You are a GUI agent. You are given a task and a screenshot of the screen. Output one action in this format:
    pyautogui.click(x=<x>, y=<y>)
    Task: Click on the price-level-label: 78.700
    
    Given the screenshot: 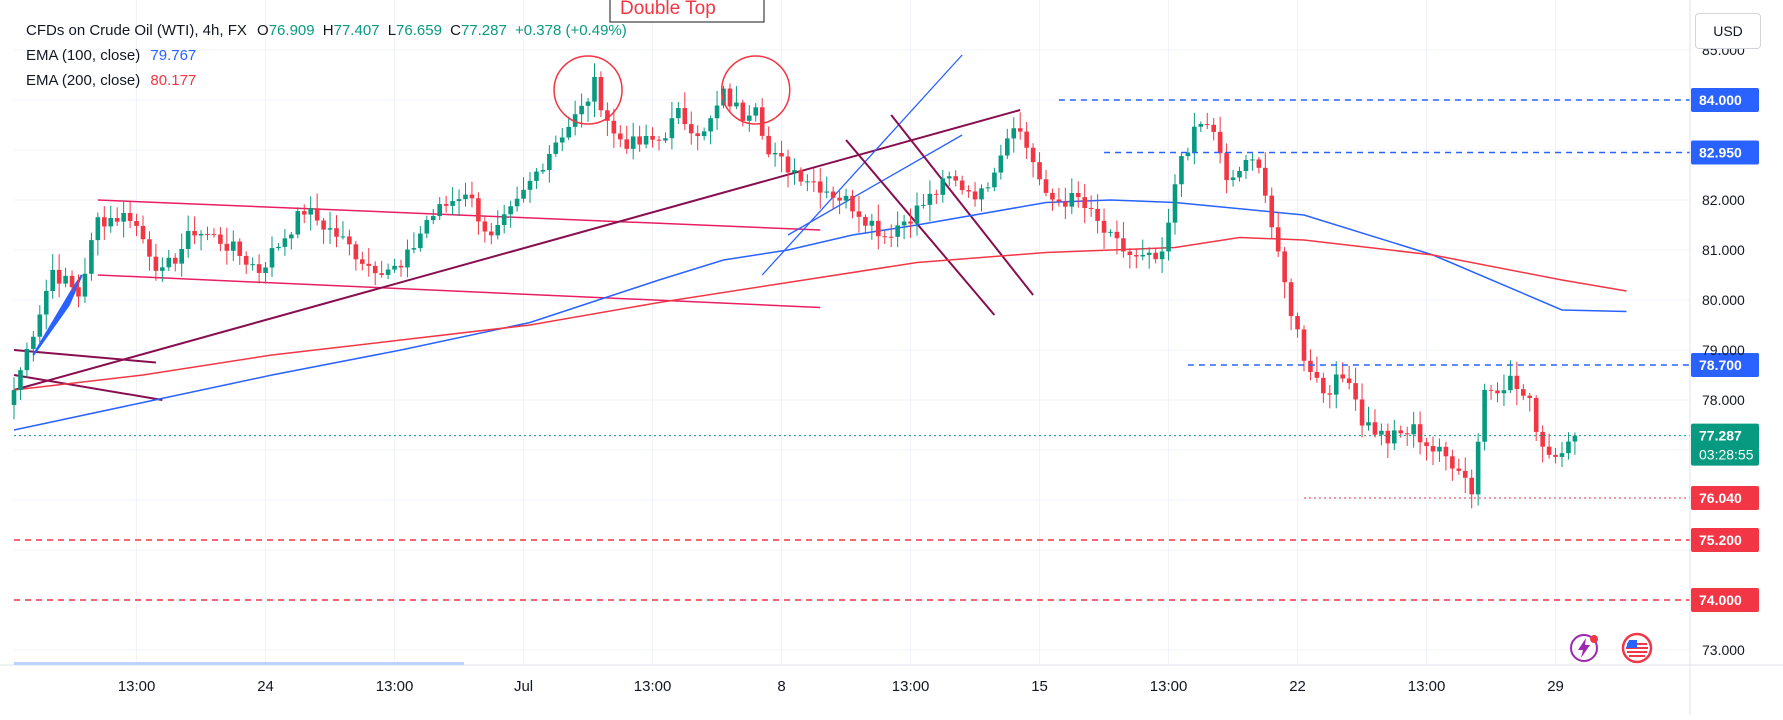 What is the action you would take?
    pyautogui.click(x=1720, y=365)
    